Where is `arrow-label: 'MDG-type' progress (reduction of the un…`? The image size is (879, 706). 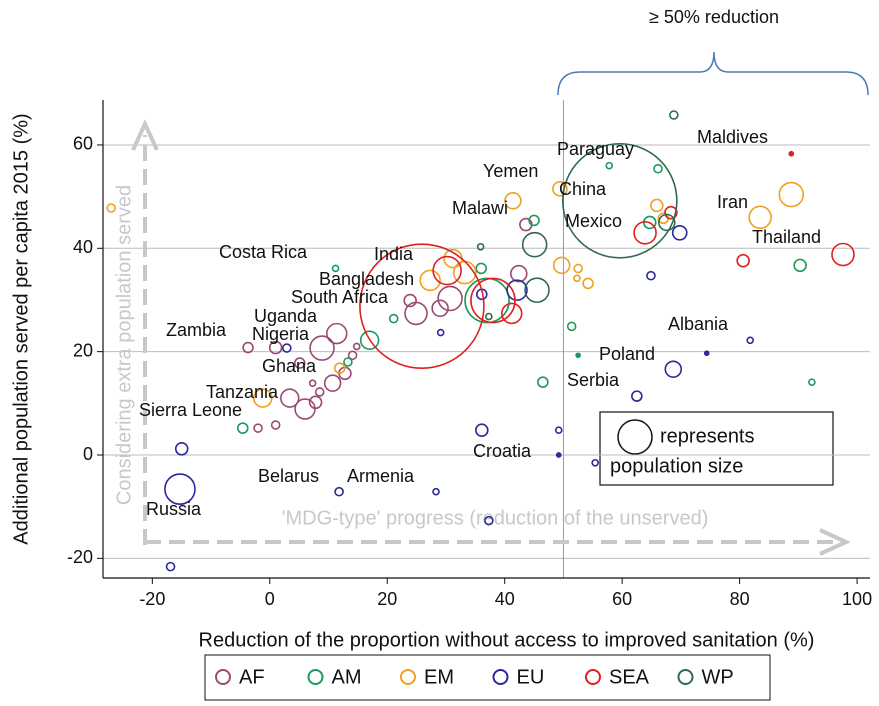
arrow-label: 'MDG-type' progress (reduction of the un… is located at coordinates (495, 518).